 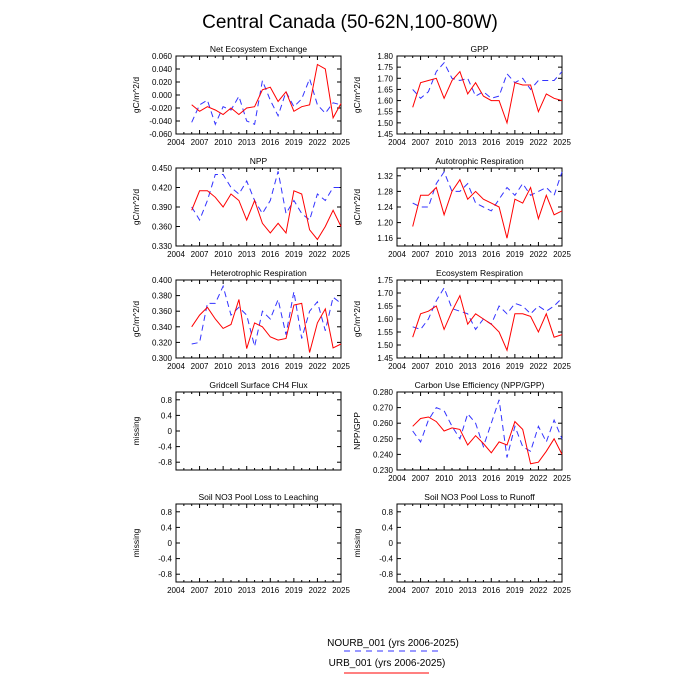 What do you see at coordinates (468, 590) in the screenshot?
I see `x-tick-label-9-3: 2013` at bounding box center [468, 590].